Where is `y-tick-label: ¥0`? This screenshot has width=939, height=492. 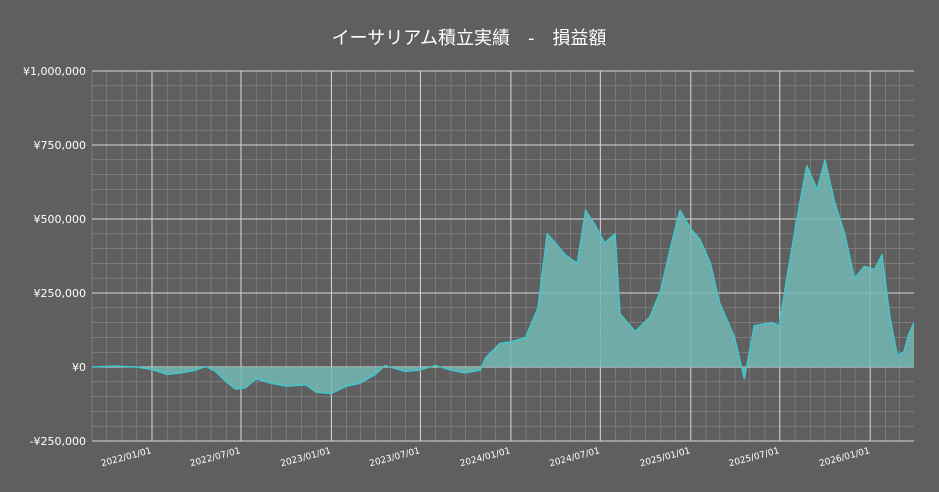 y-tick-label: ¥0 is located at coordinates (79, 367).